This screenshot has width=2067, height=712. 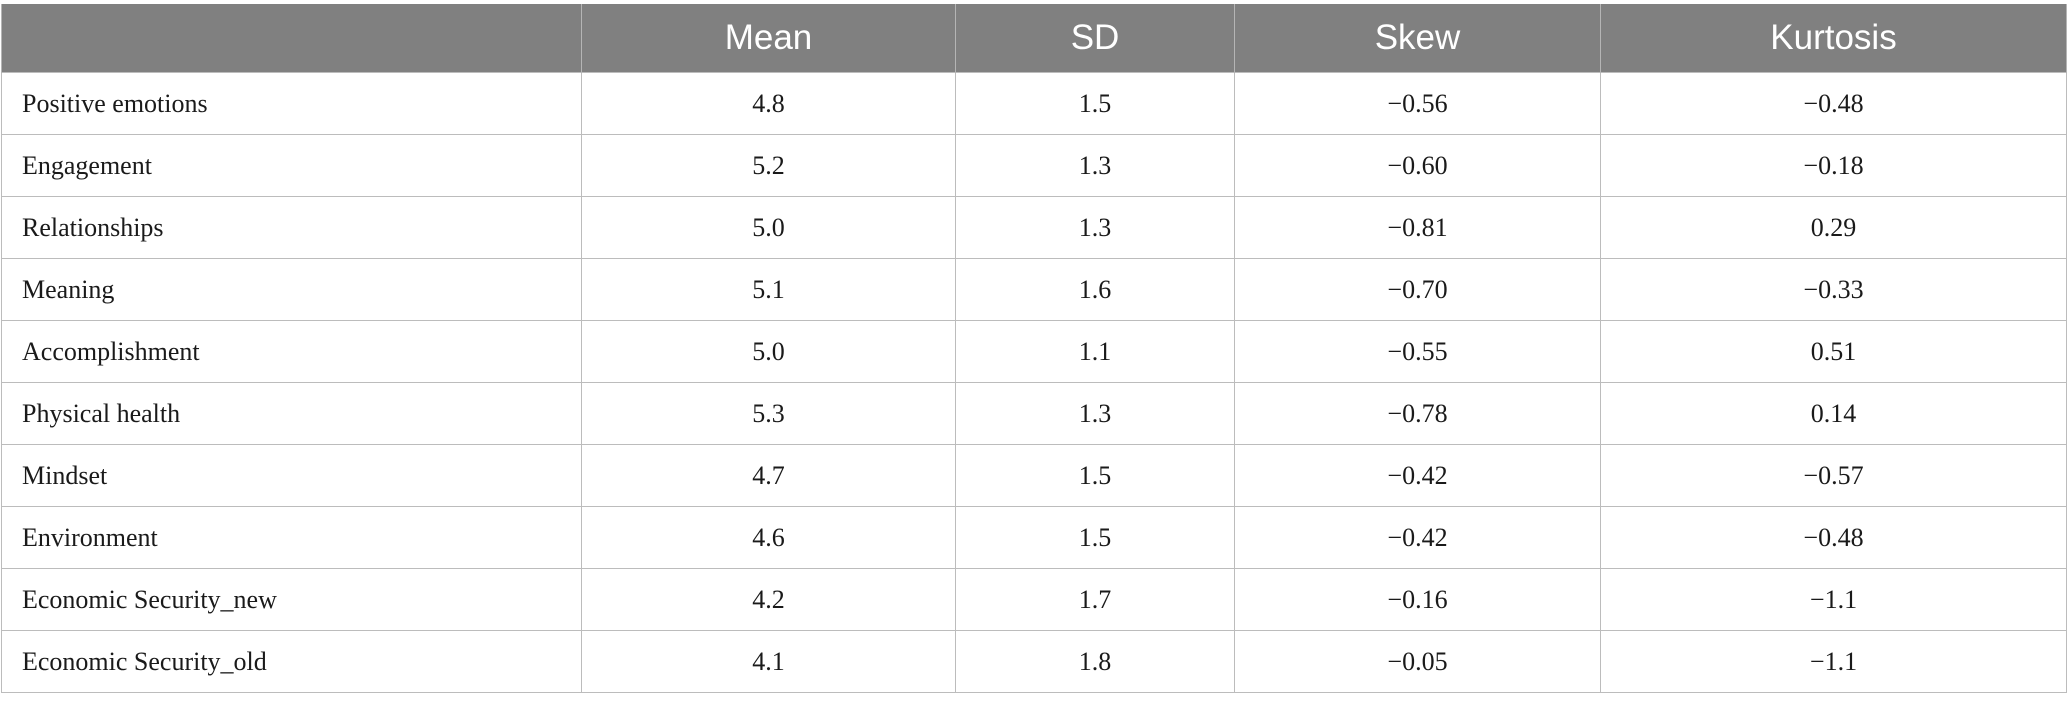 What do you see at coordinates (1417, 227) in the screenshot?
I see `cell-skew: −0.81` at bounding box center [1417, 227].